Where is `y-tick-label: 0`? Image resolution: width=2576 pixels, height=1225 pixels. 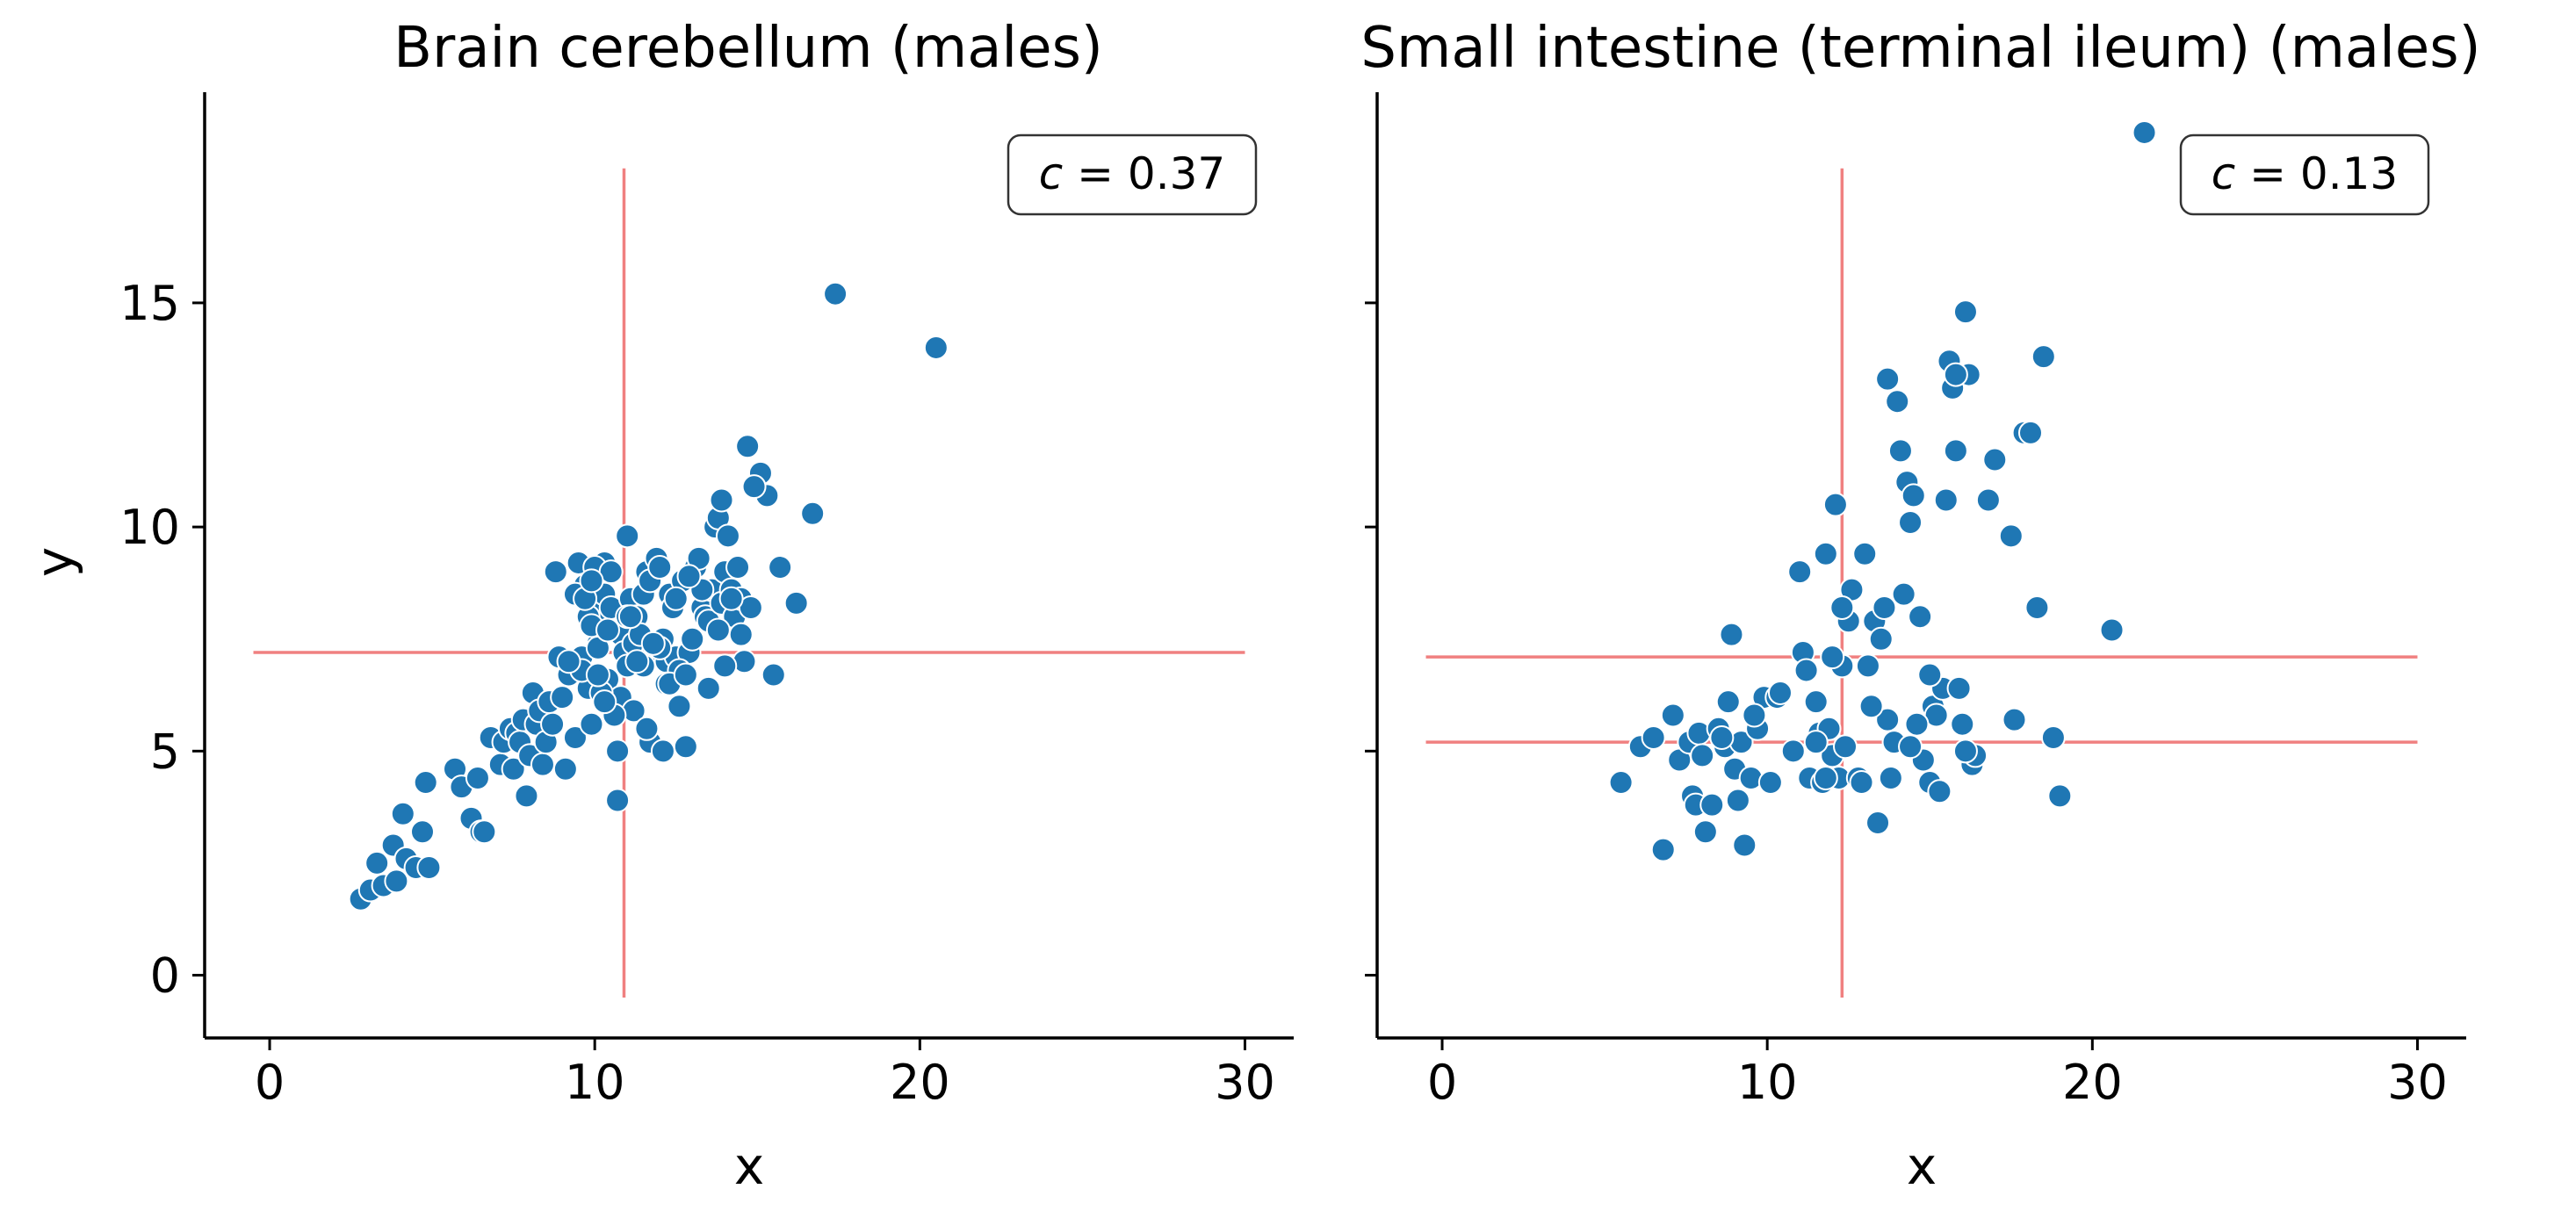
y-tick-label: 0 is located at coordinates (165, 976).